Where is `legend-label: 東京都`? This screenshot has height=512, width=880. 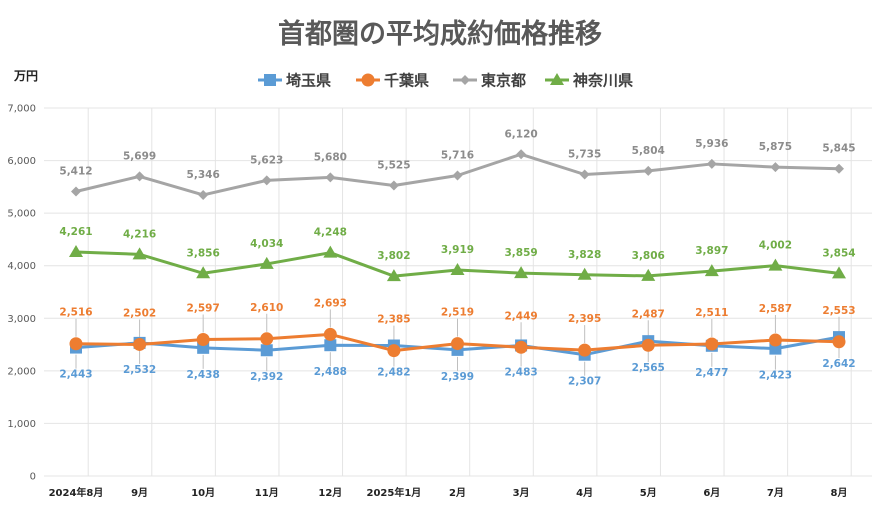
legend-label: 東京都 is located at coordinates (503, 81).